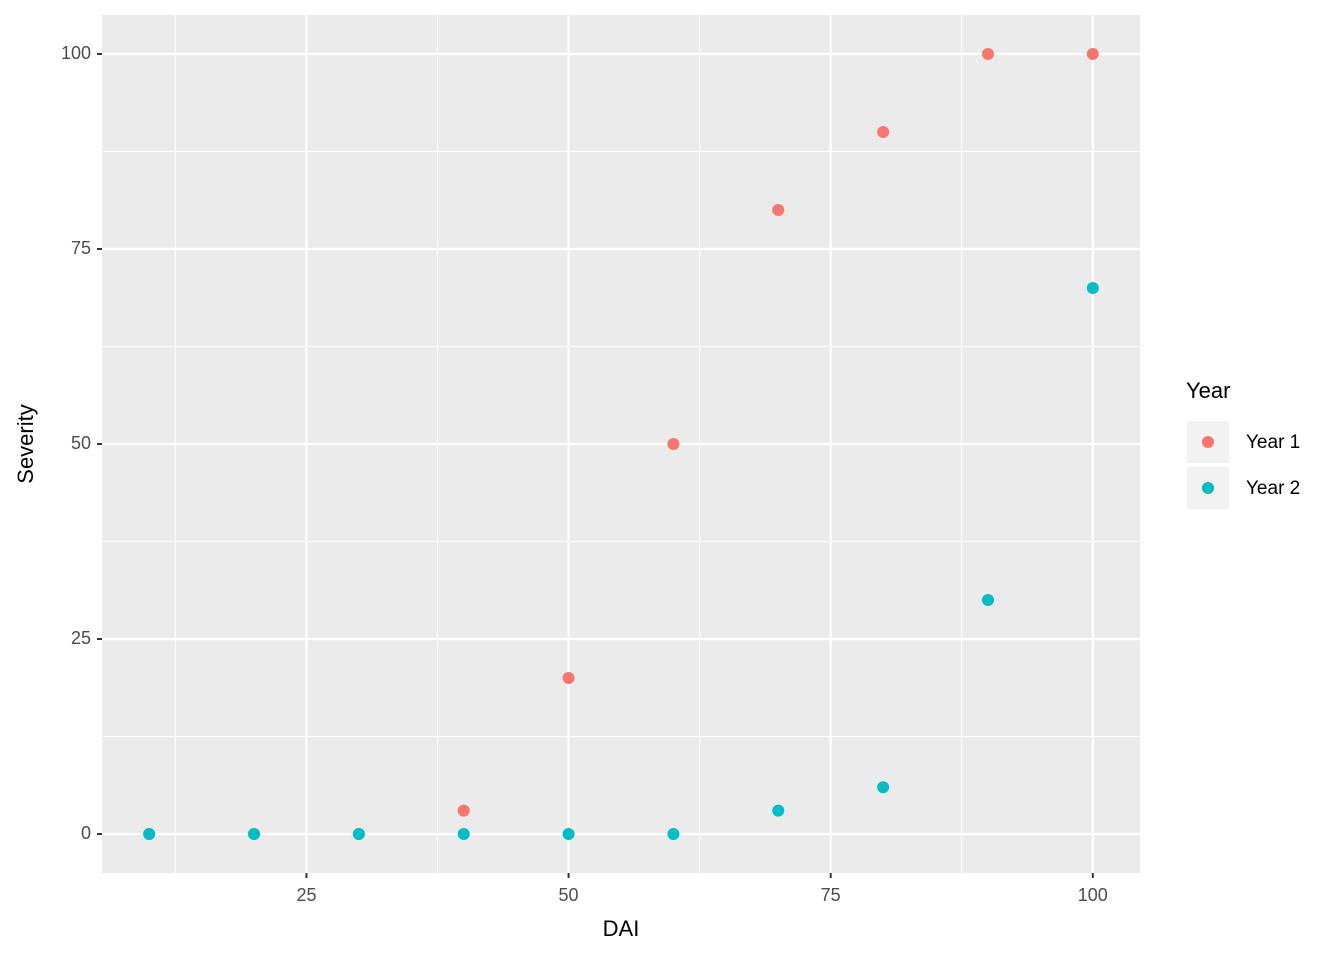 The height and width of the screenshot is (960, 1344). I want to click on x-tick-label: 75, so click(831, 895).